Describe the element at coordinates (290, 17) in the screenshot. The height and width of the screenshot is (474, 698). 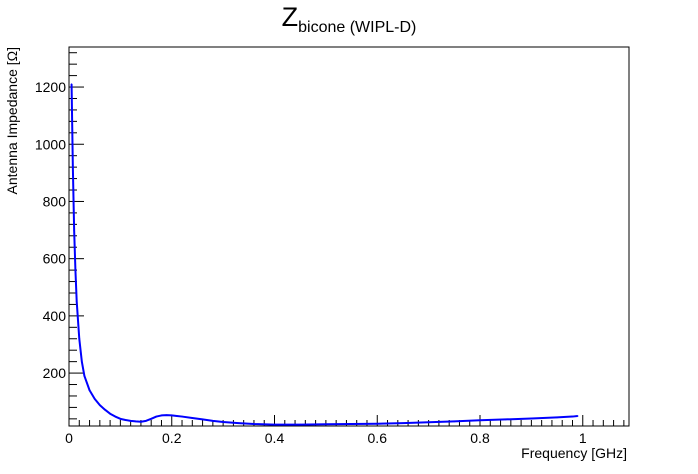
I see `chart-title-main: Z` at that location.